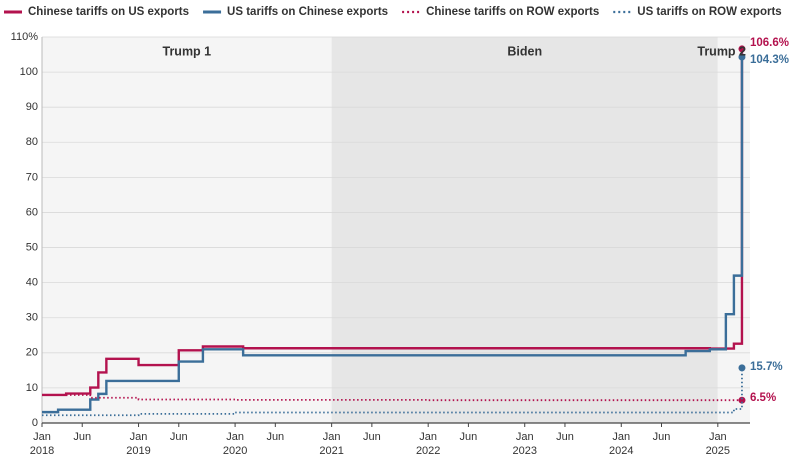  Describe the element at coordinates (709, 12) in the screenshot. I see `legend-label: US tariffs on ROW exports` at that location.